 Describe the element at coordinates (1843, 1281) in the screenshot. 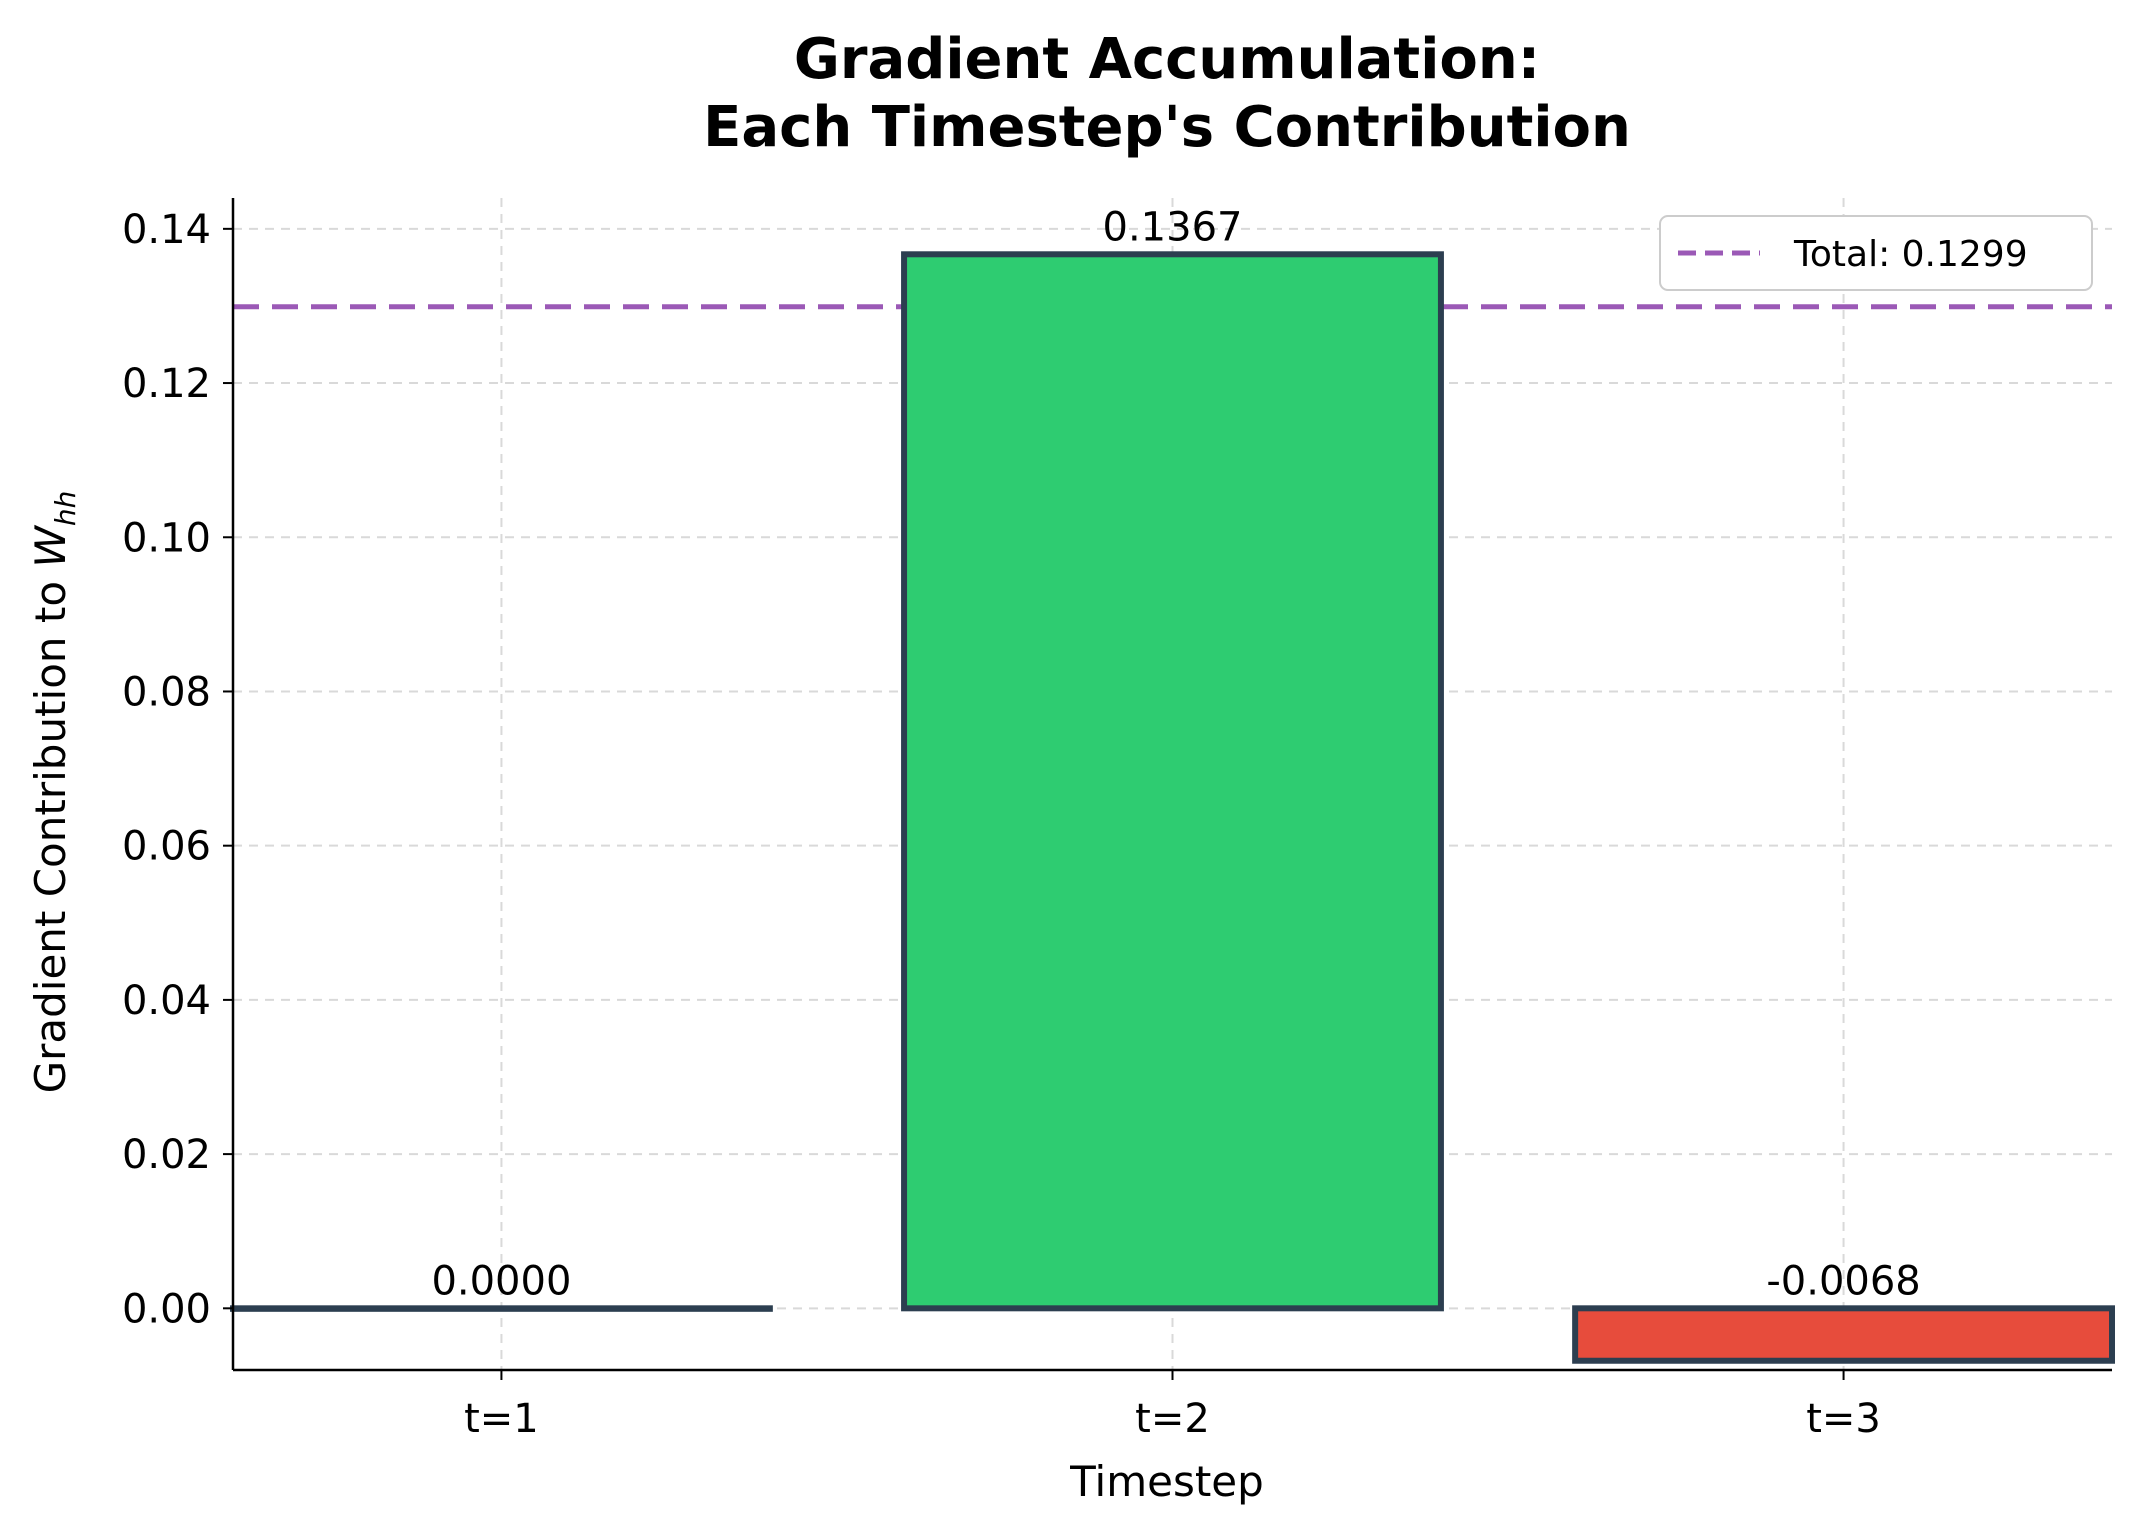

I see `data-label-t=3: -0.0068` at that location.